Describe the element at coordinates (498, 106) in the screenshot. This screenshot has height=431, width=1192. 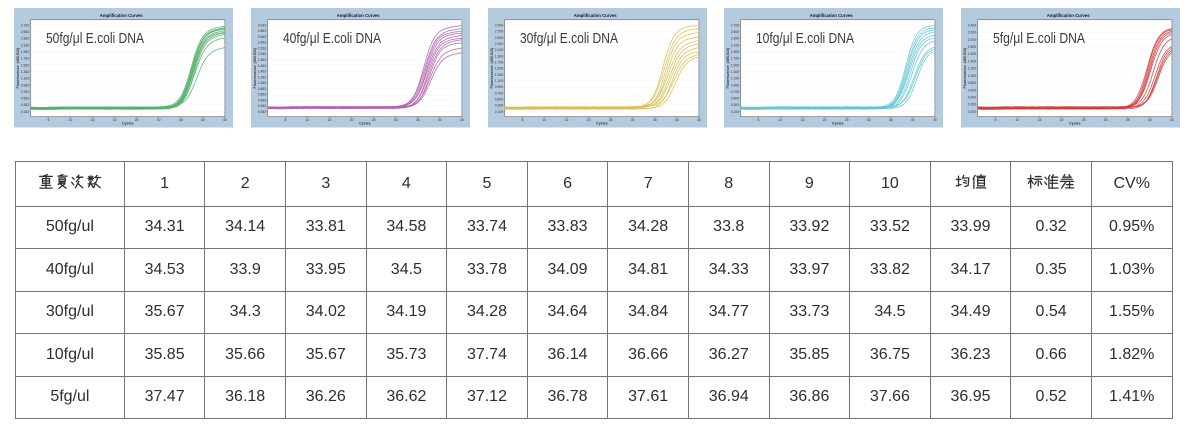
I see `svg-text: 0.300` at that location.